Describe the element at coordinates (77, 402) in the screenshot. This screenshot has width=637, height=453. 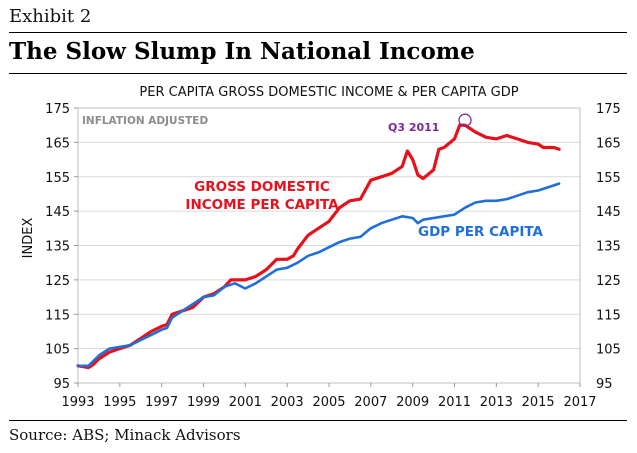
I see `x-tick-label: 1993` at that location.